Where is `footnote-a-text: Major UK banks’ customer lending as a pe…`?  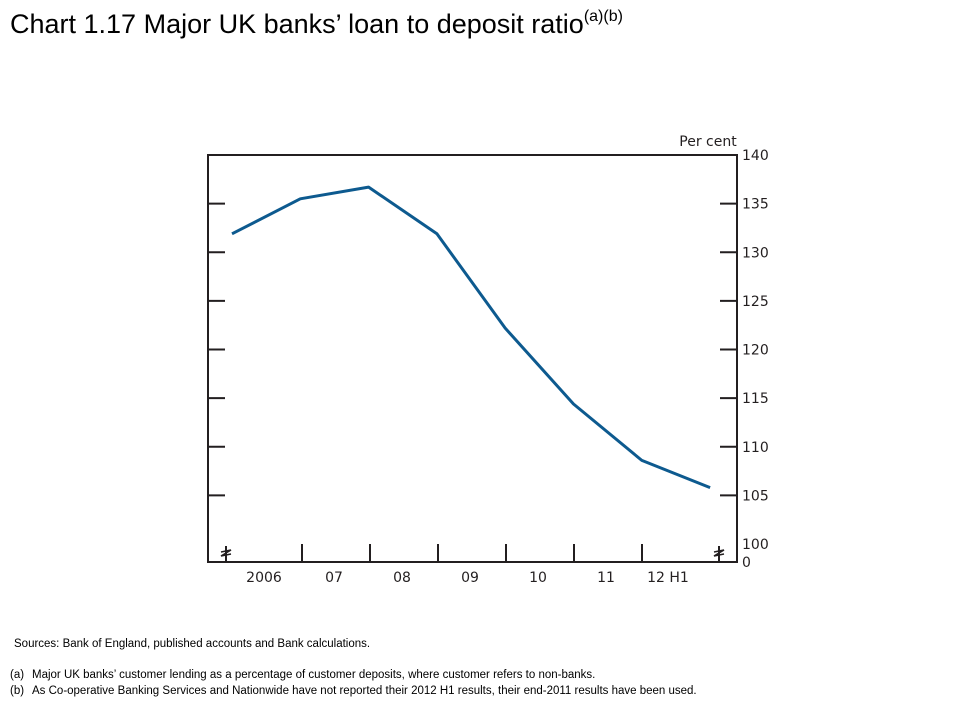 footnote-a-text: Major UK banks’ customer lending as a pe… is located at coordinates (314, 675).